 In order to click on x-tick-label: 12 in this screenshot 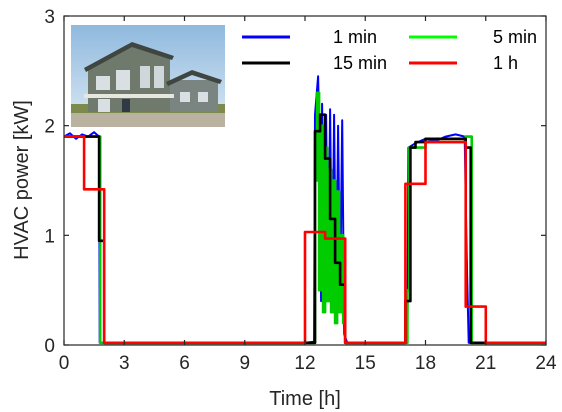, I will do `click(304, 363)`.